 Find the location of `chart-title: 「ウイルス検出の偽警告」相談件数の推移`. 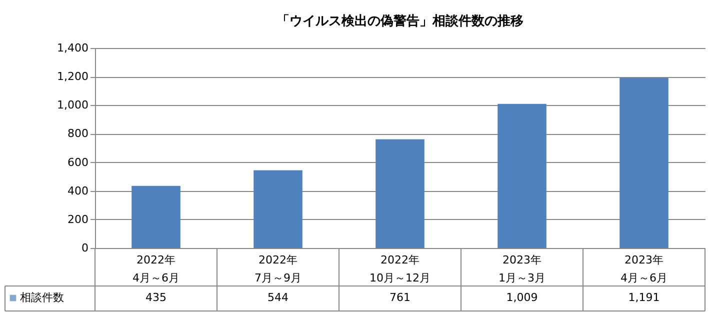

chart-title: 「ウイルス検出の偽警告」相談件数の推移 is located at coordinates (400, 21).